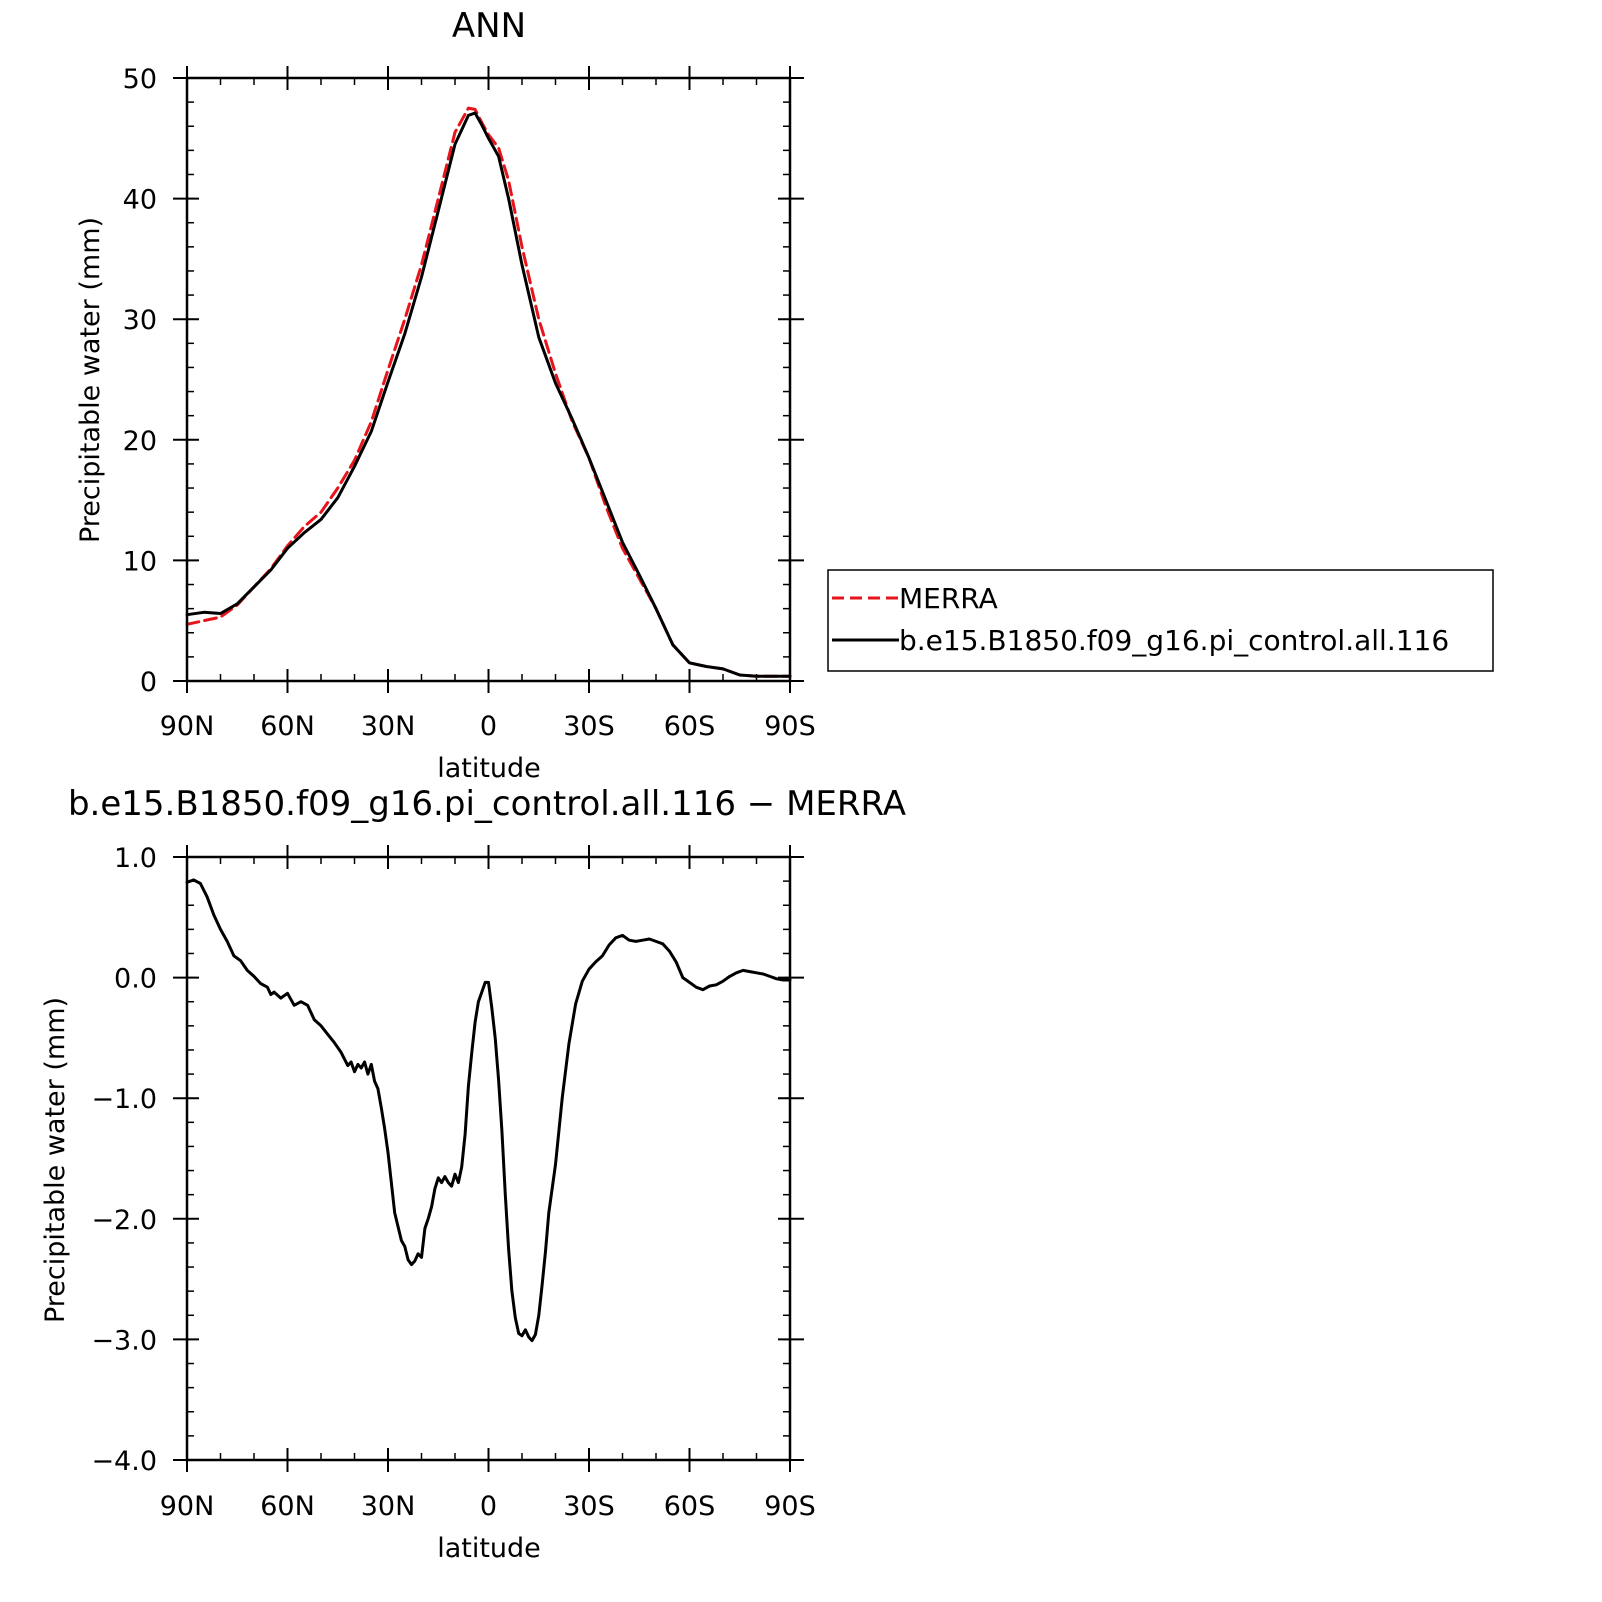 This screenshot has width=1602, height=1602. Describe the element at coordinates (140, 561) in the screenshot. I see `y-tick-label: 10` at that location.